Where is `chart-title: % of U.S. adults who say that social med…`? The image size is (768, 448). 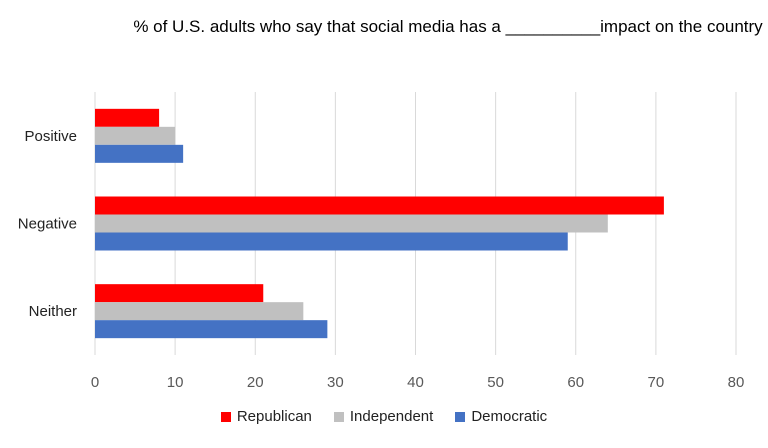 chart-title: % of U.S. adults who say that social med… is located at coordinates (448, 26).